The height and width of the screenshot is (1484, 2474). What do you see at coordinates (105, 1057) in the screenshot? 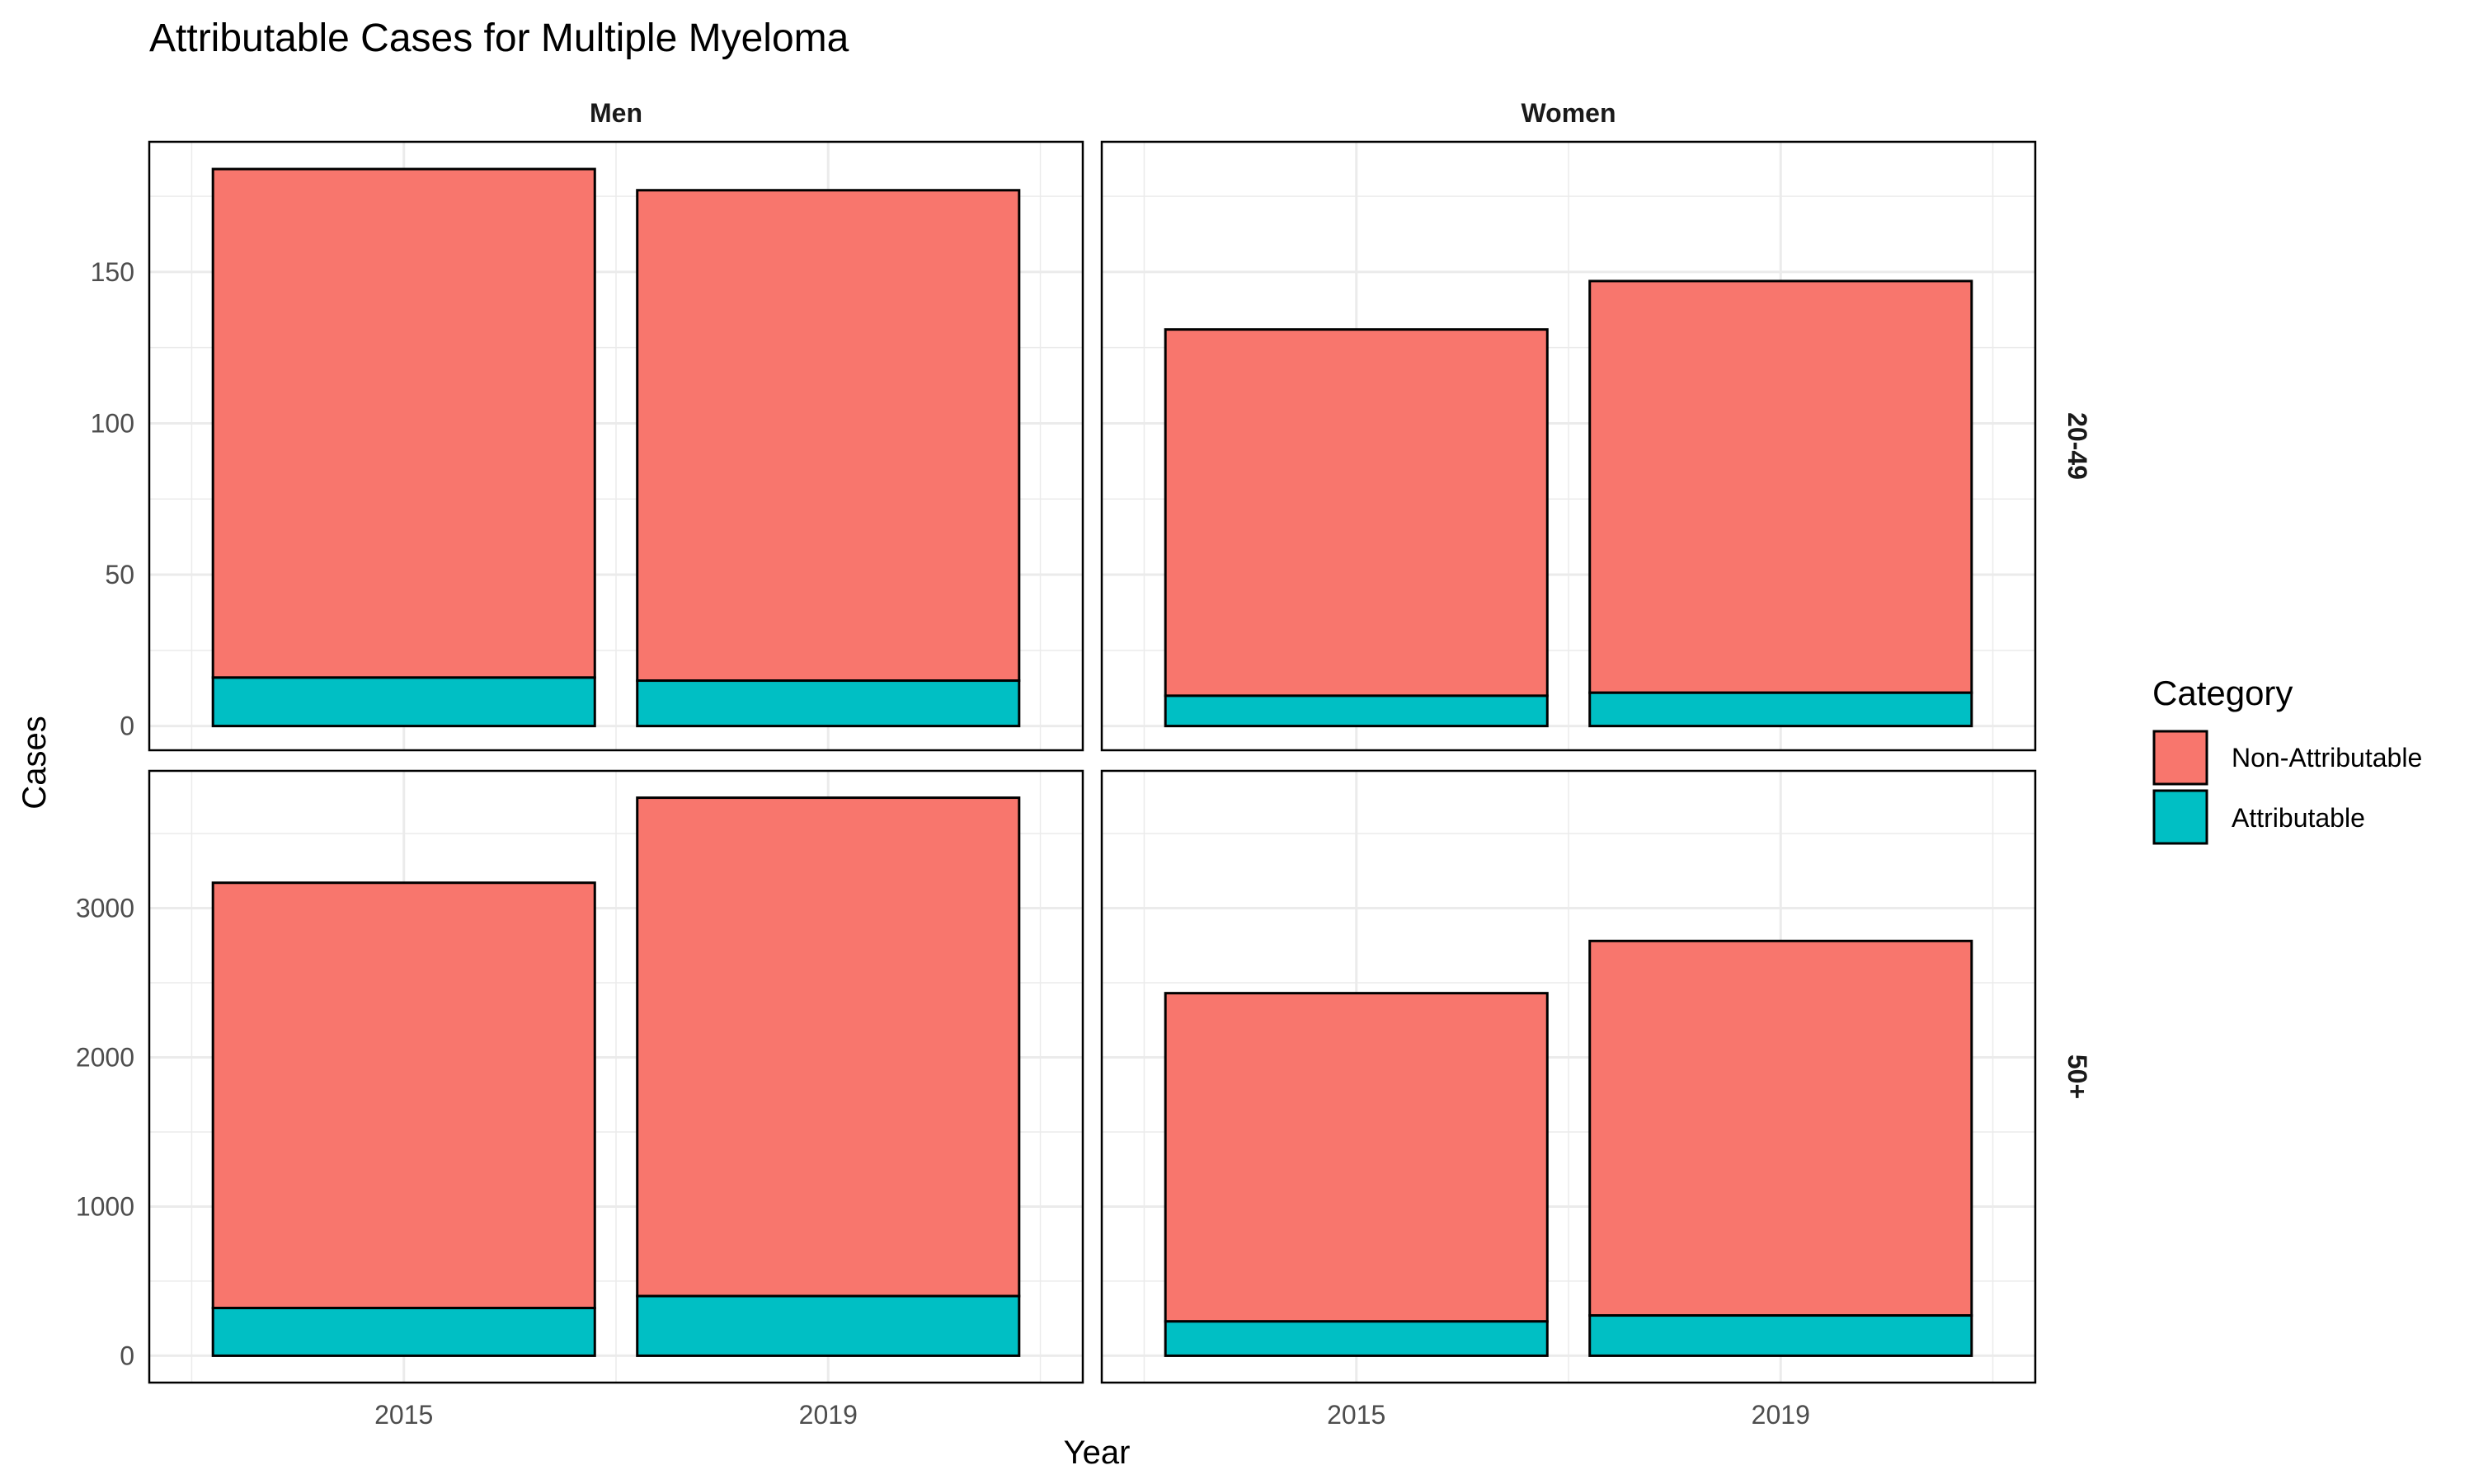
I see `y-tick-label: 2000` at bounding box center [105, 1057].